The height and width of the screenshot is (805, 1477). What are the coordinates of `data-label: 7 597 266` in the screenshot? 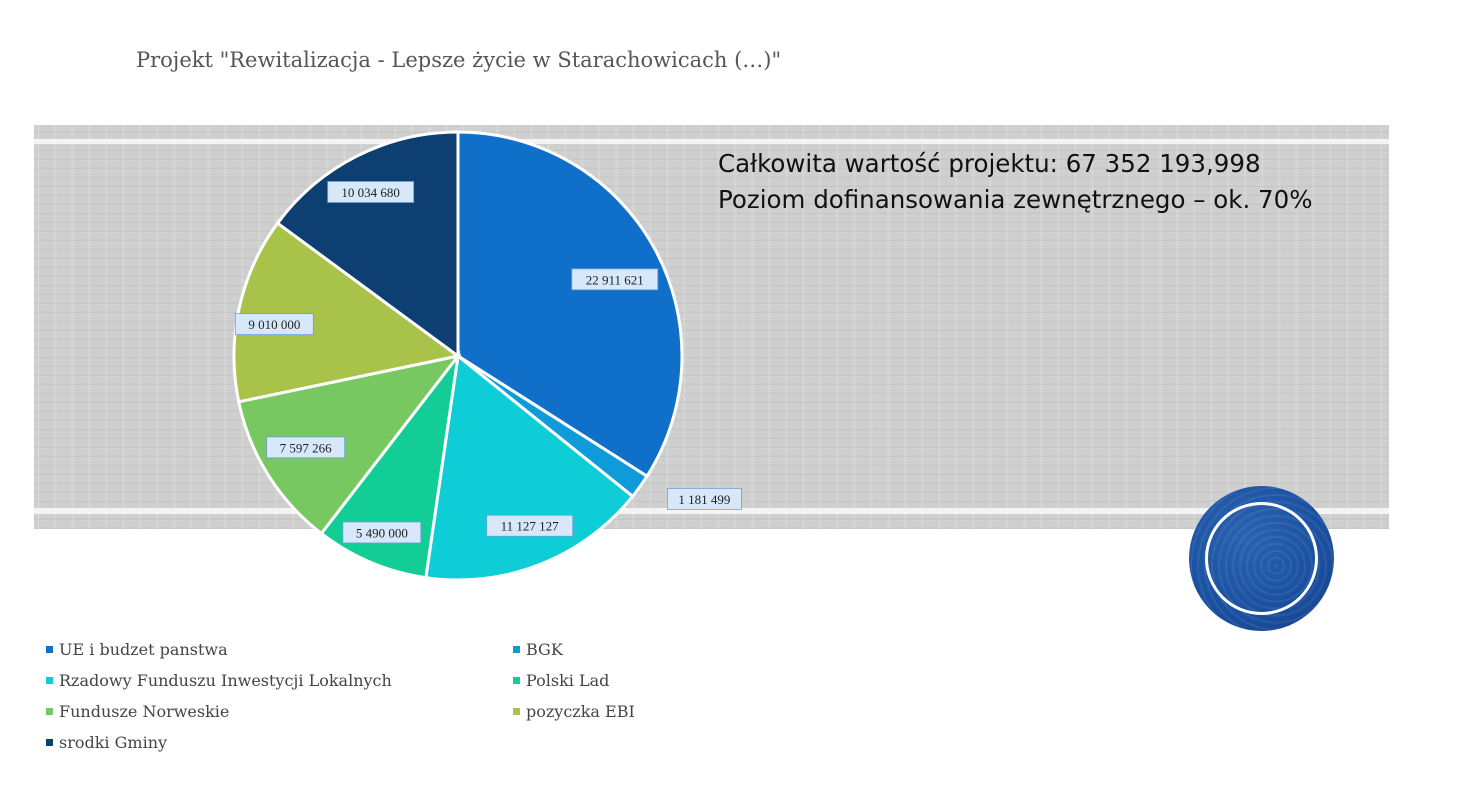 It's located at (306, 447).